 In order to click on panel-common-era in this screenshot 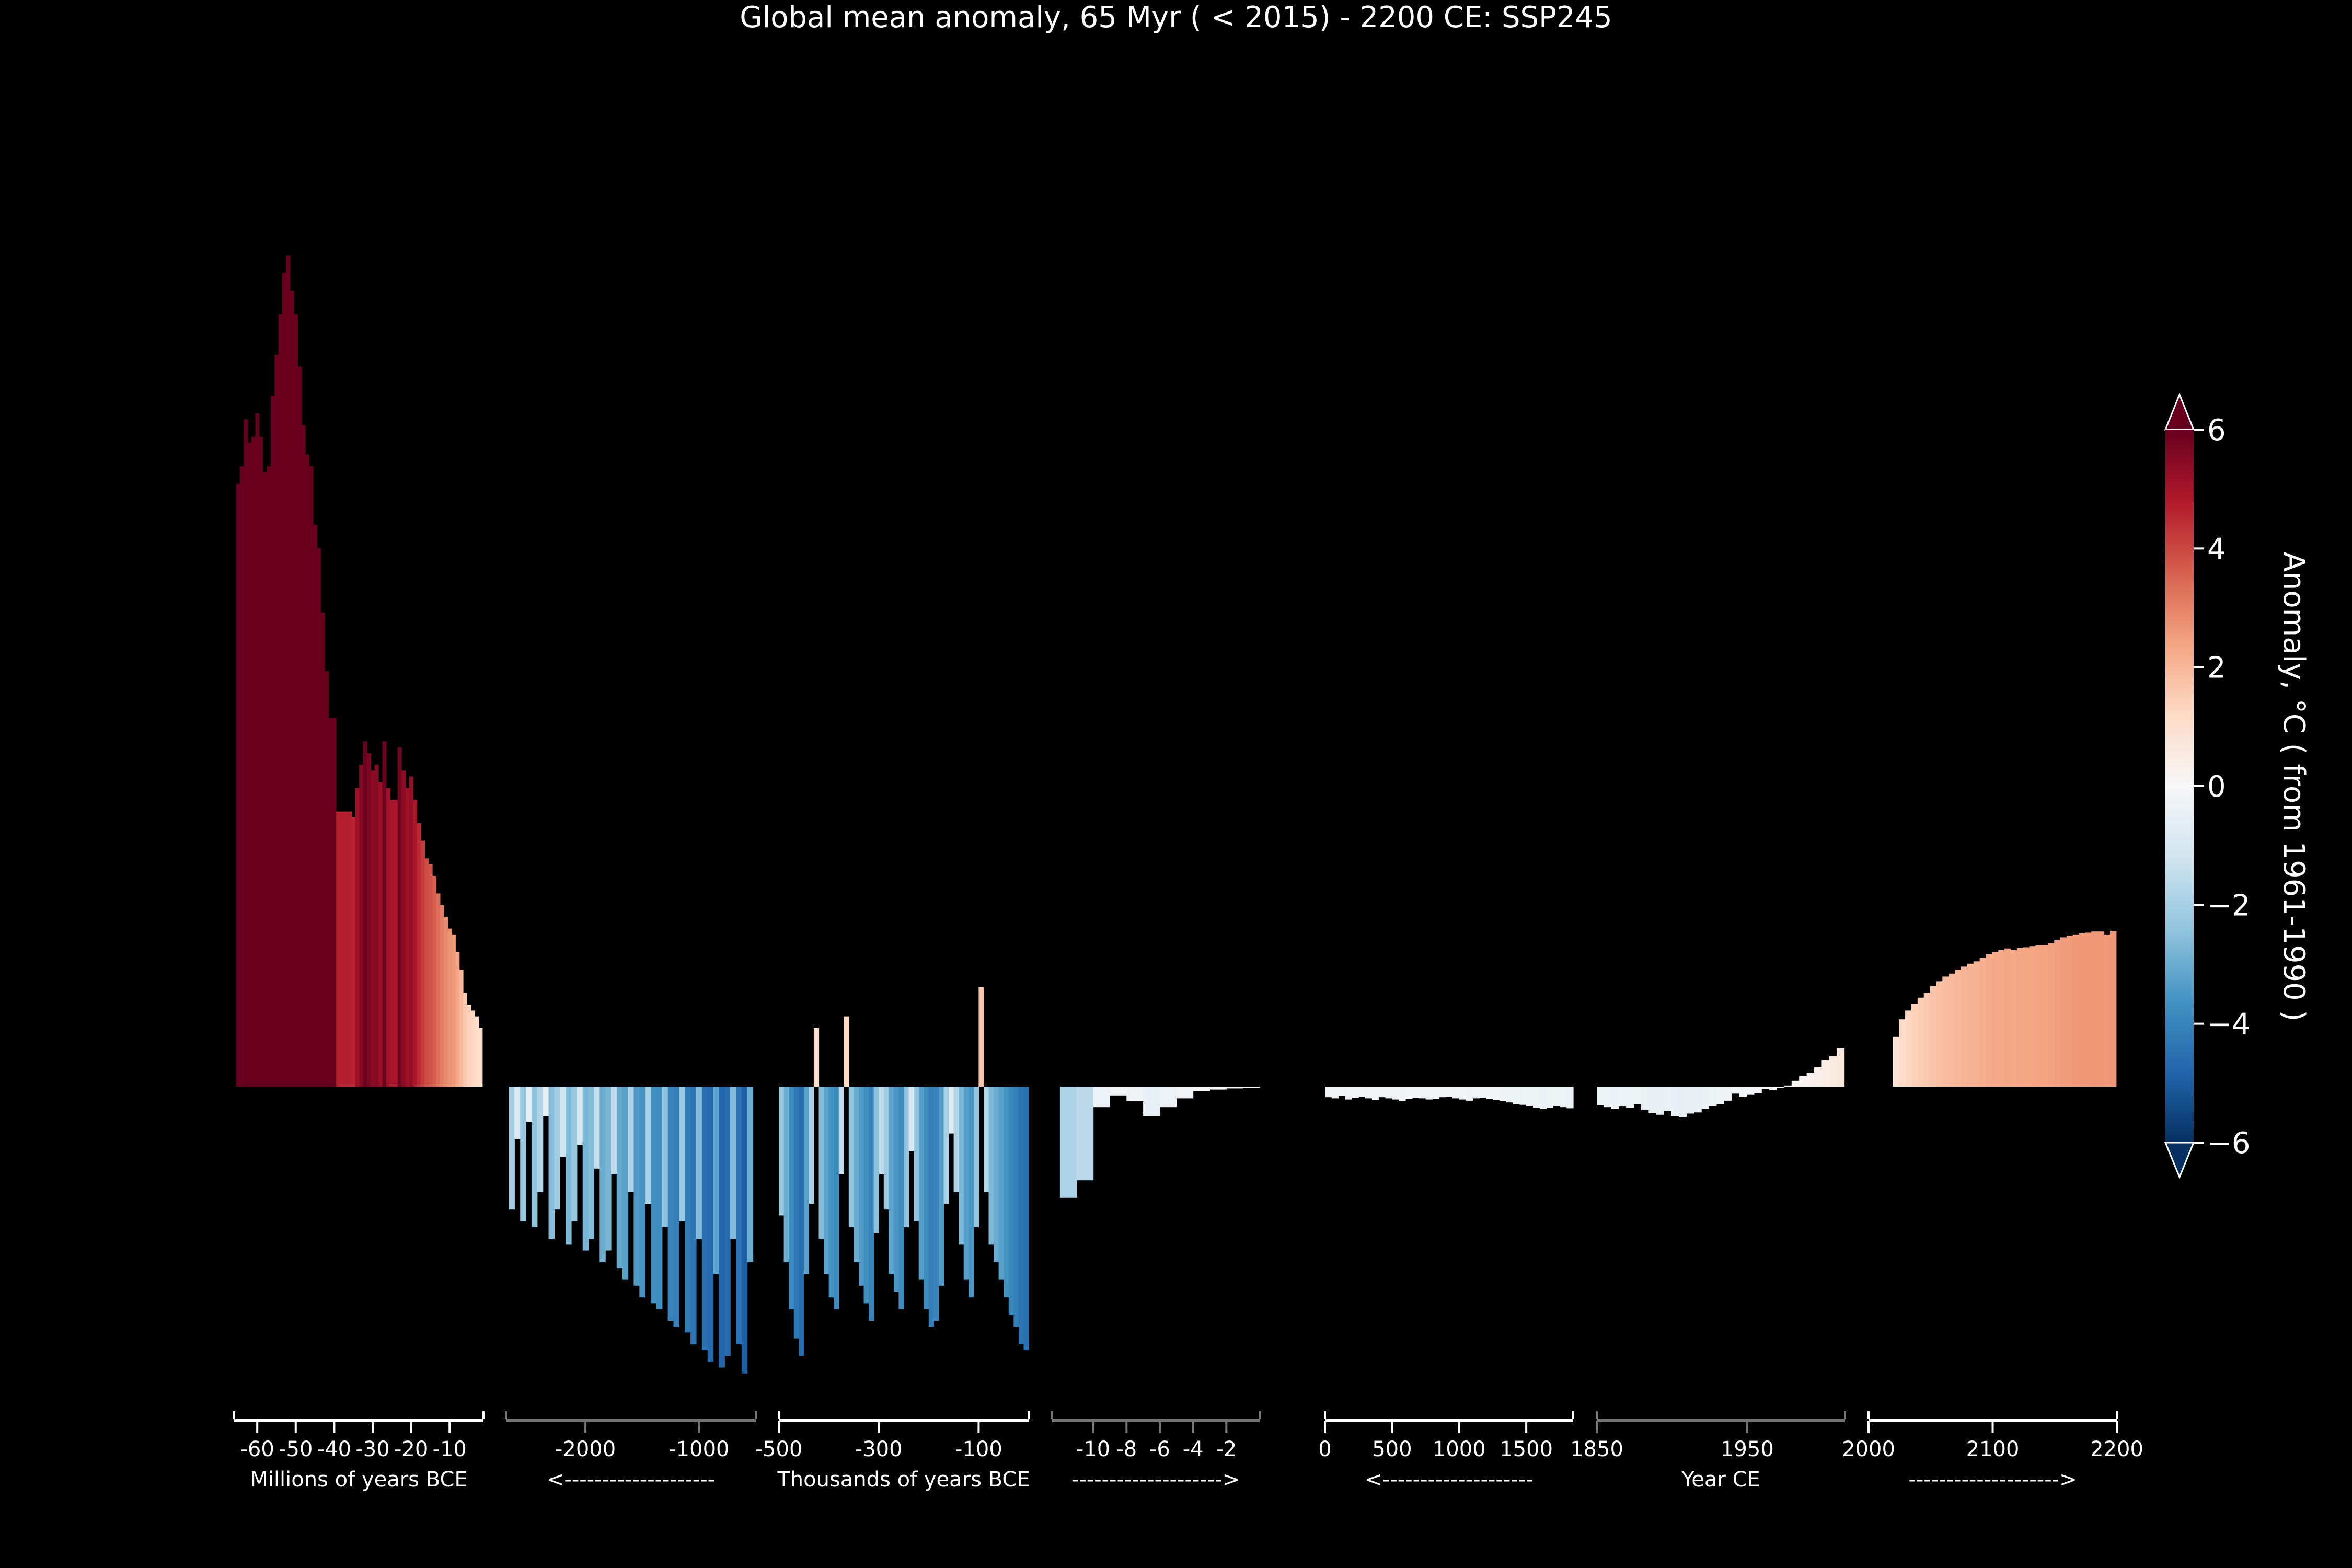, I will do `click(1449, 1098)`.